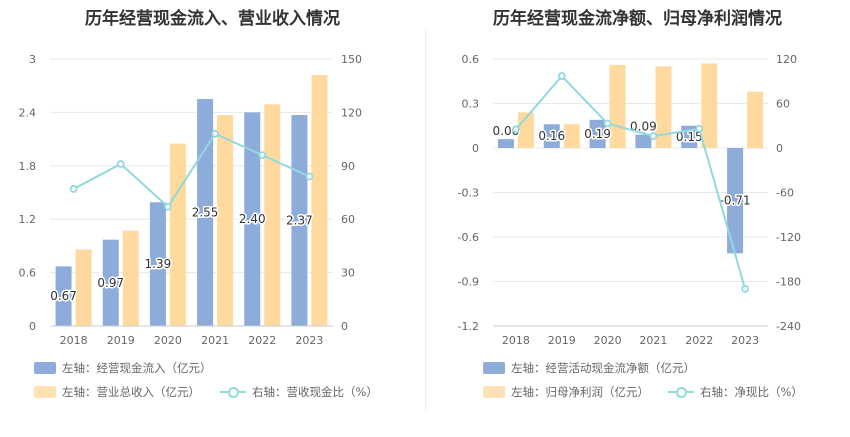 This screenshot has height=437, width=850. What do you see at coordinates (788, 237) in the screenshot?
I see `right-axis-tick-label: -120` at bounding box center [788, 237].